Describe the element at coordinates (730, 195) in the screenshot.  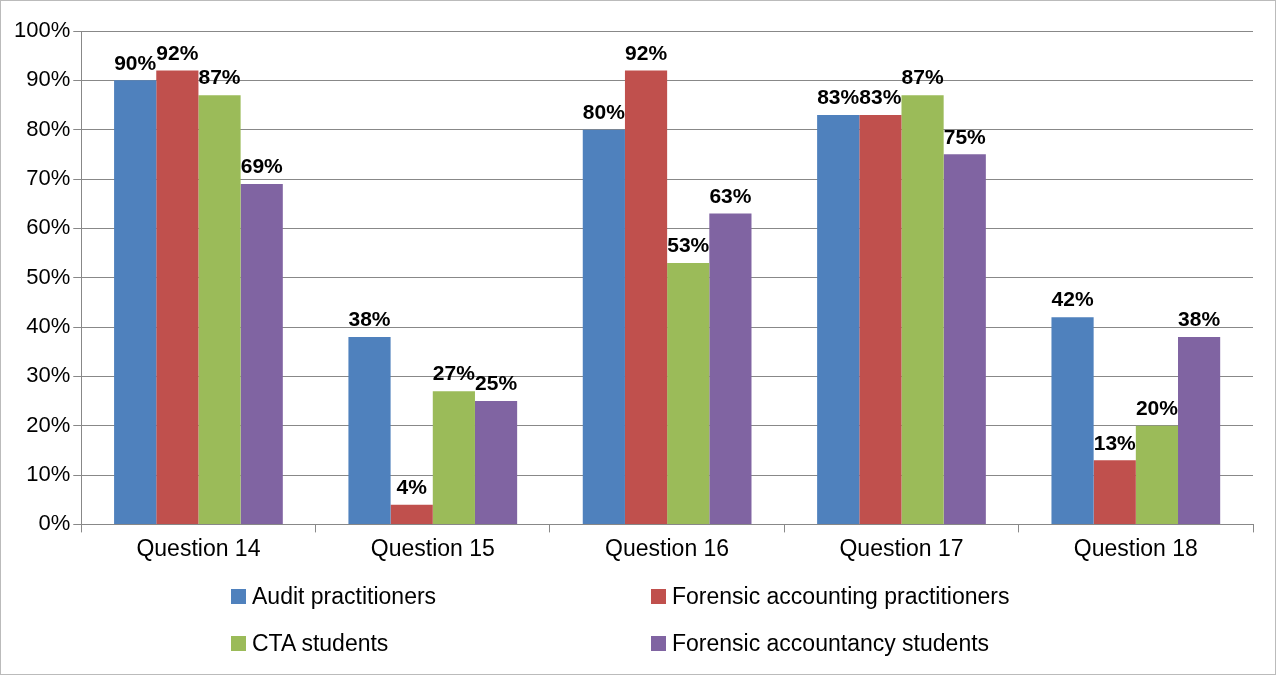
I see `data-label: 63%` at that location.